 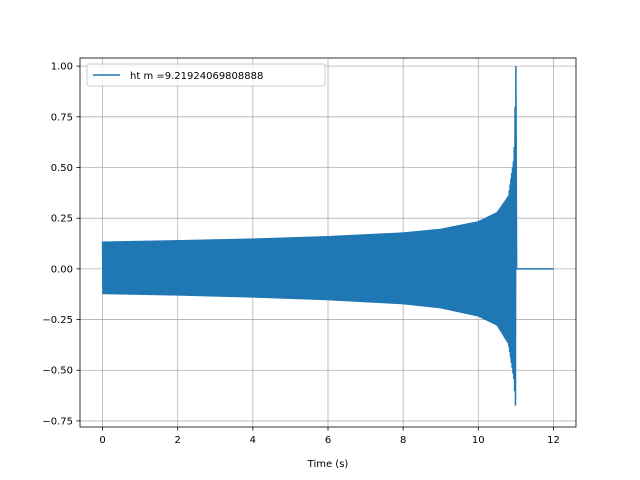 What do you see at coordinates (62, 67) in the screenshot?
I see `y-tick-label: 1.00` at bounding box center [62, 67].